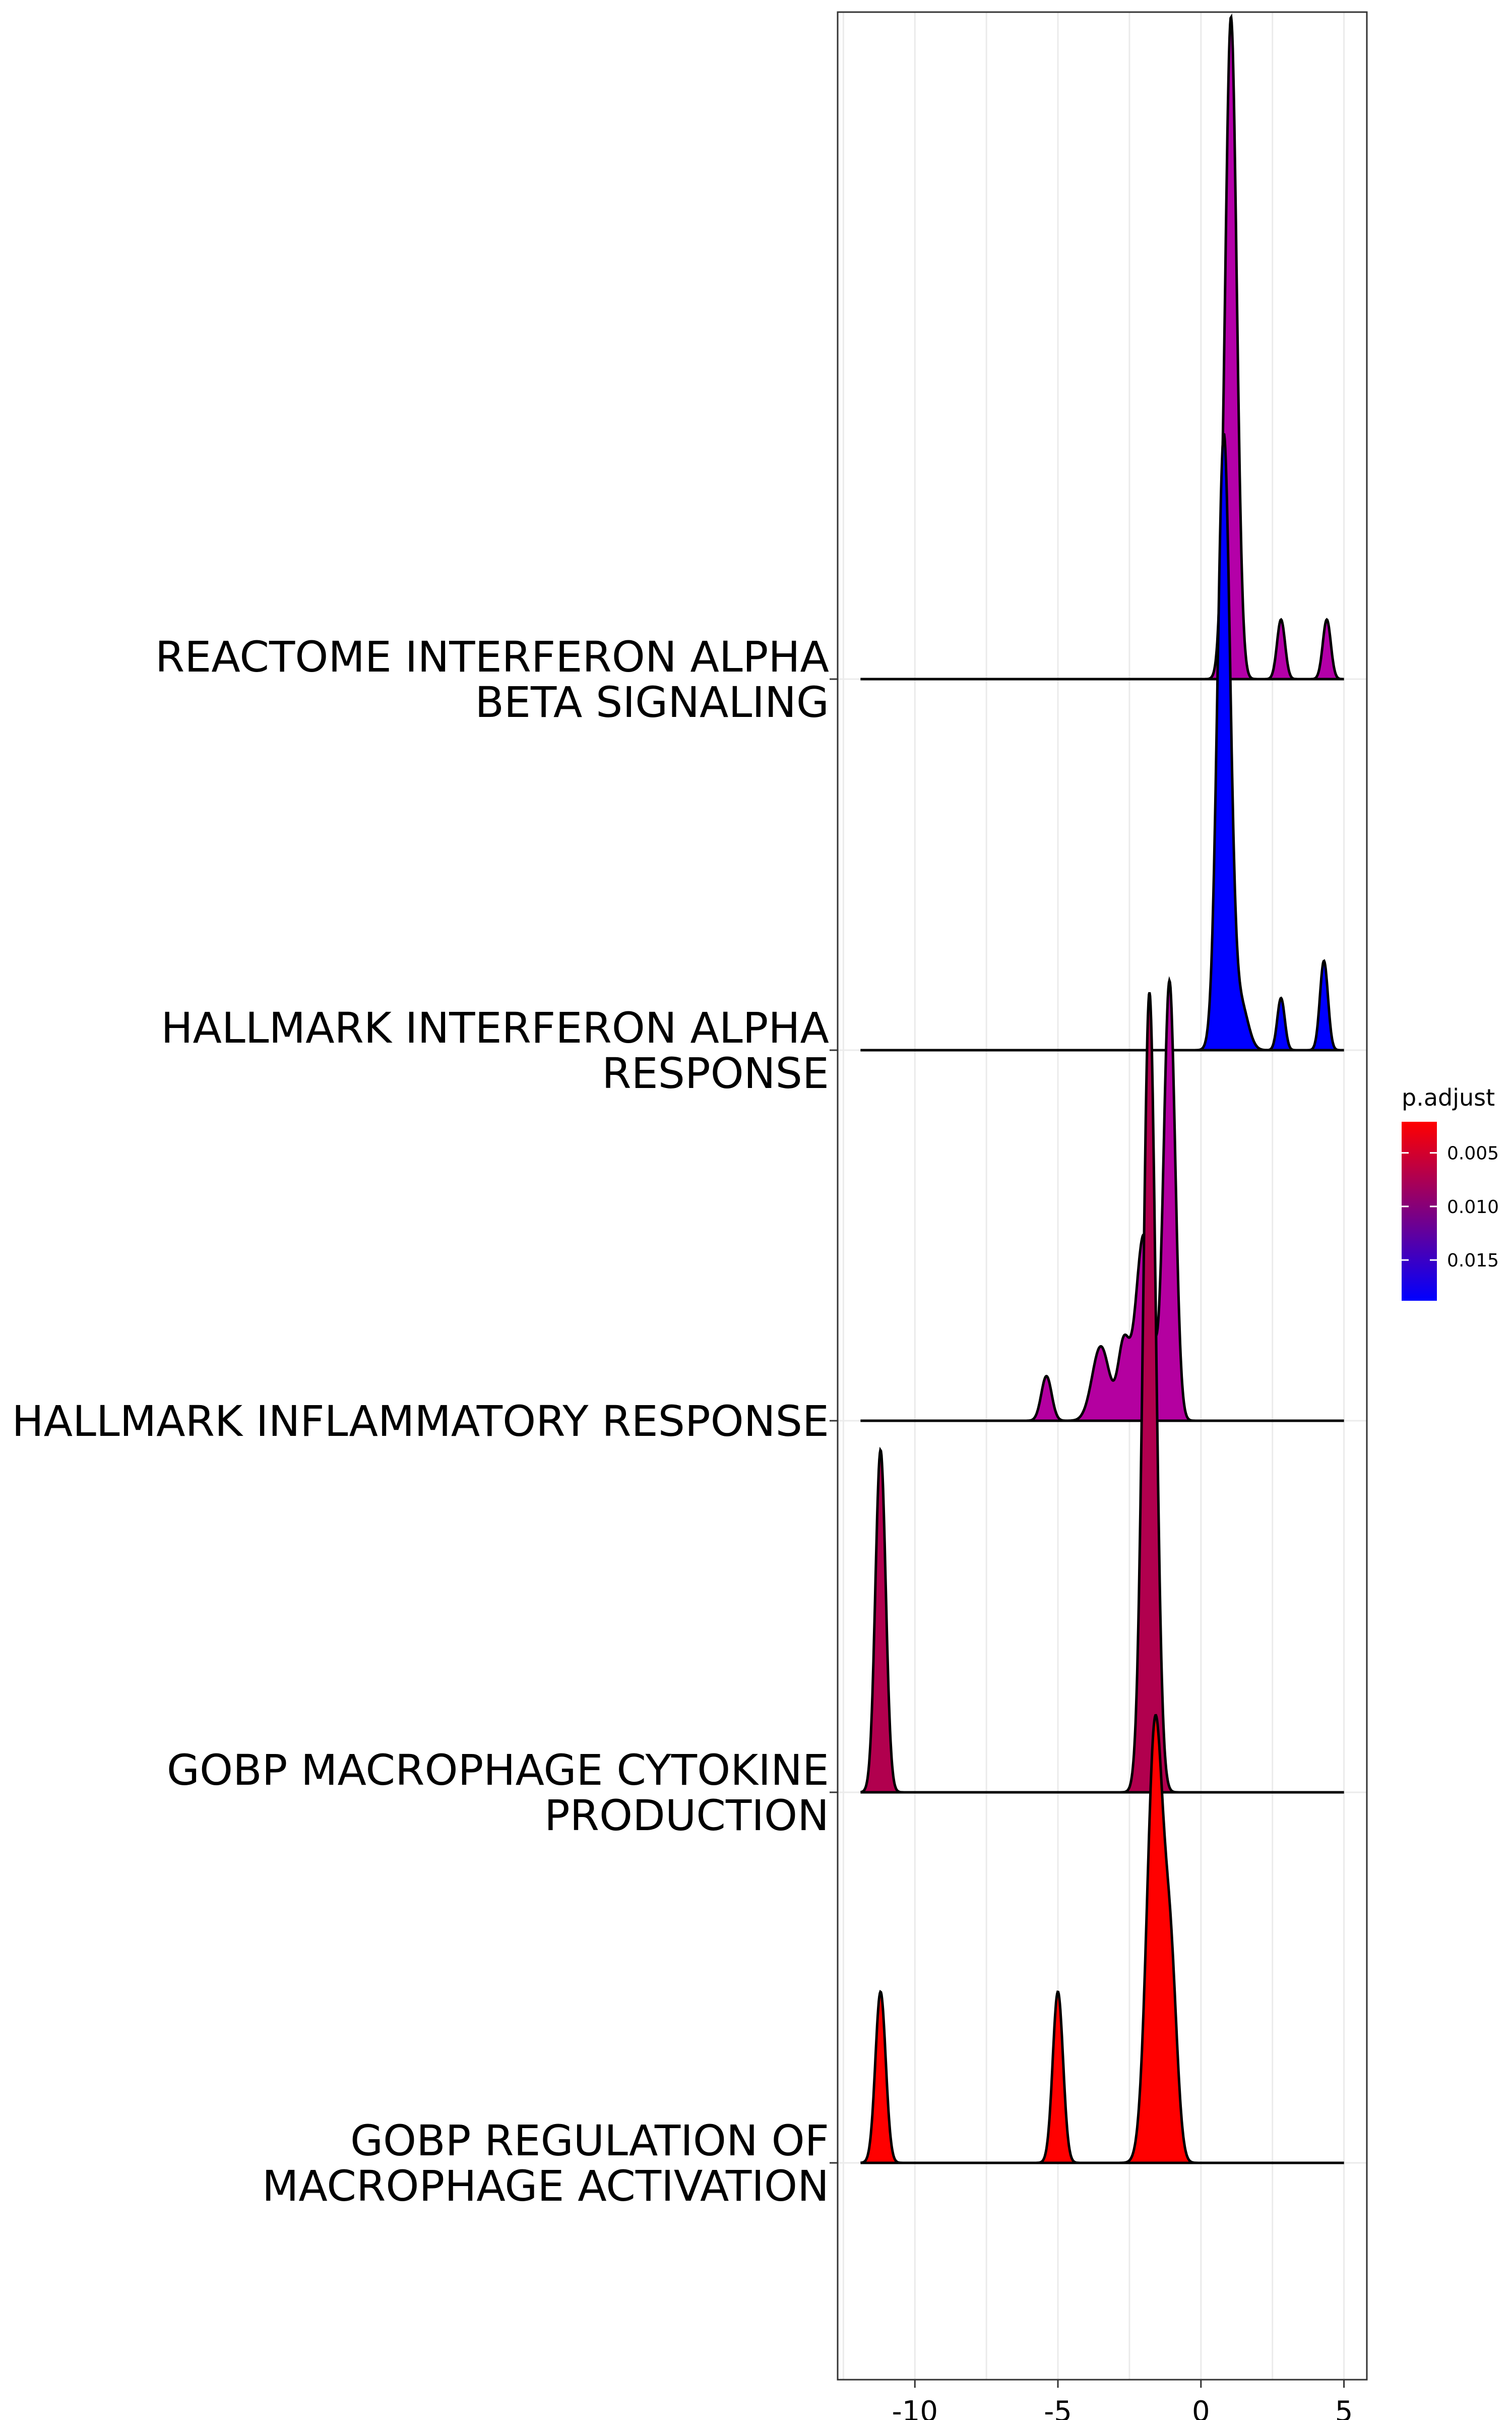  I want to click on x-tick-label: 0, so click(1201, 2407).